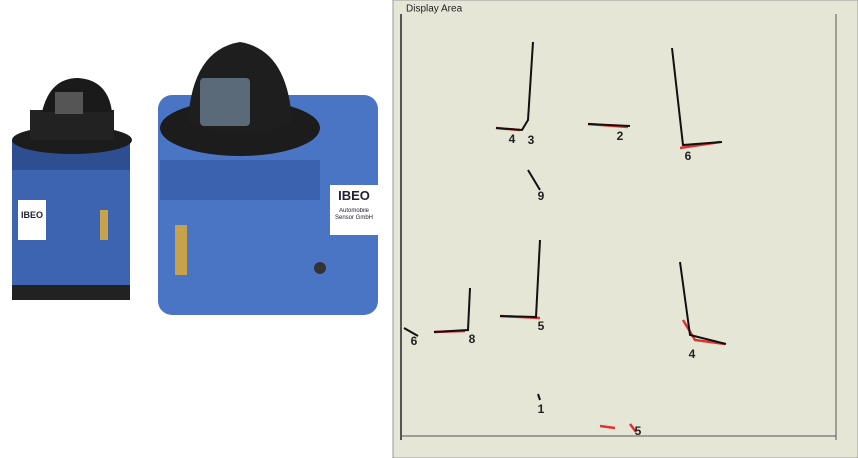  I want to click on caption: Automobile Sensor GmbH, so click(353, 214).